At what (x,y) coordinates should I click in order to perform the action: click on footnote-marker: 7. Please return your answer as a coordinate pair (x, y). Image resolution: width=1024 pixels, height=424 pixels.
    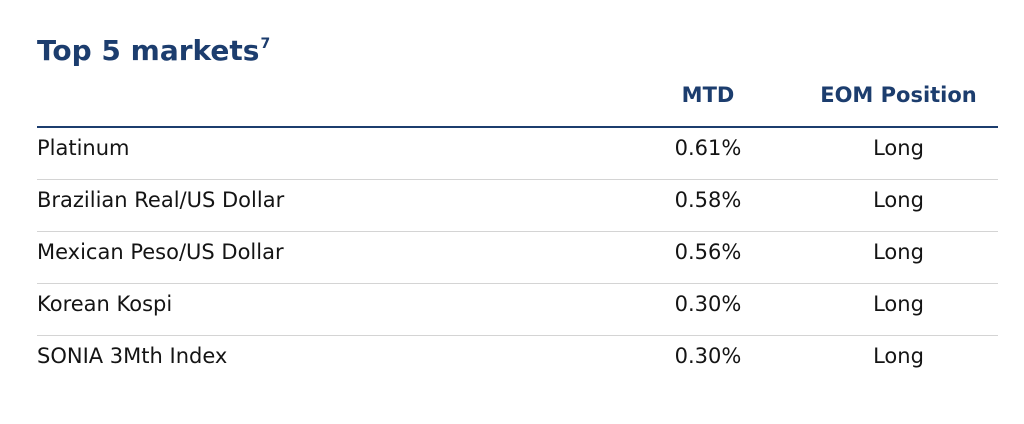
    Looking at the image, I should click on (265, 44).